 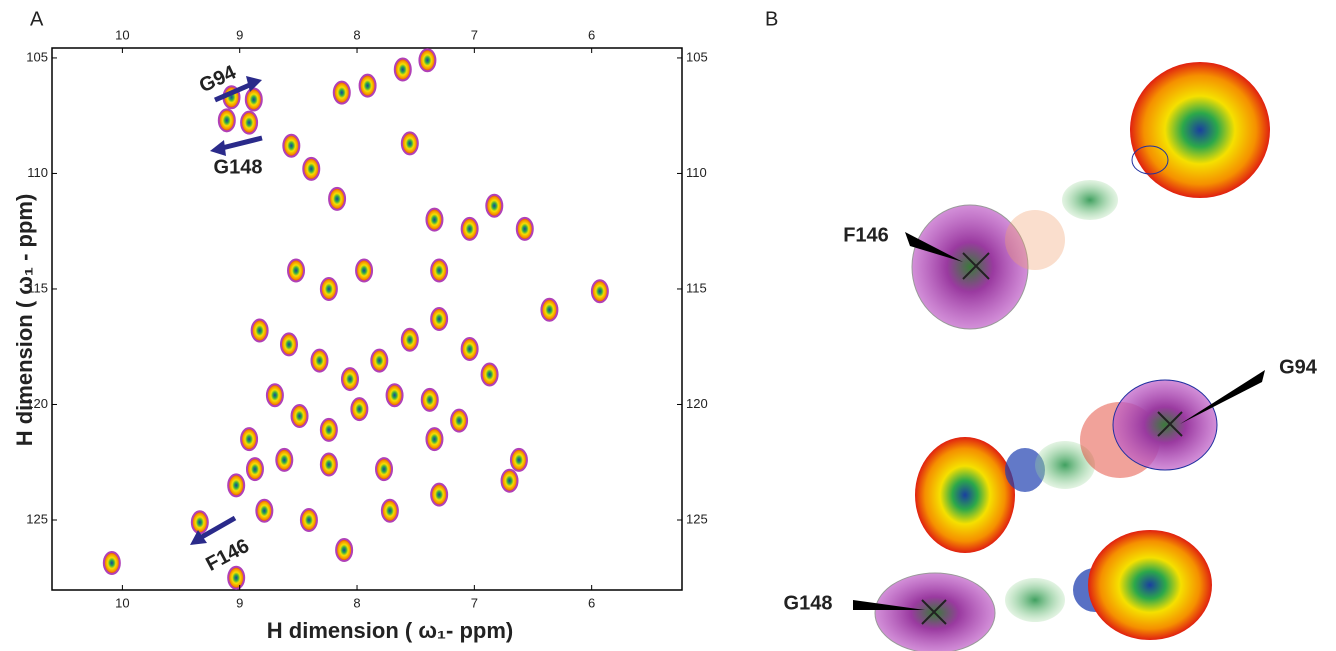 What do you see at coordinates (591, 34) in the screenshot?
I see `x-tick-label: 6` at bounding box center [591, 34].